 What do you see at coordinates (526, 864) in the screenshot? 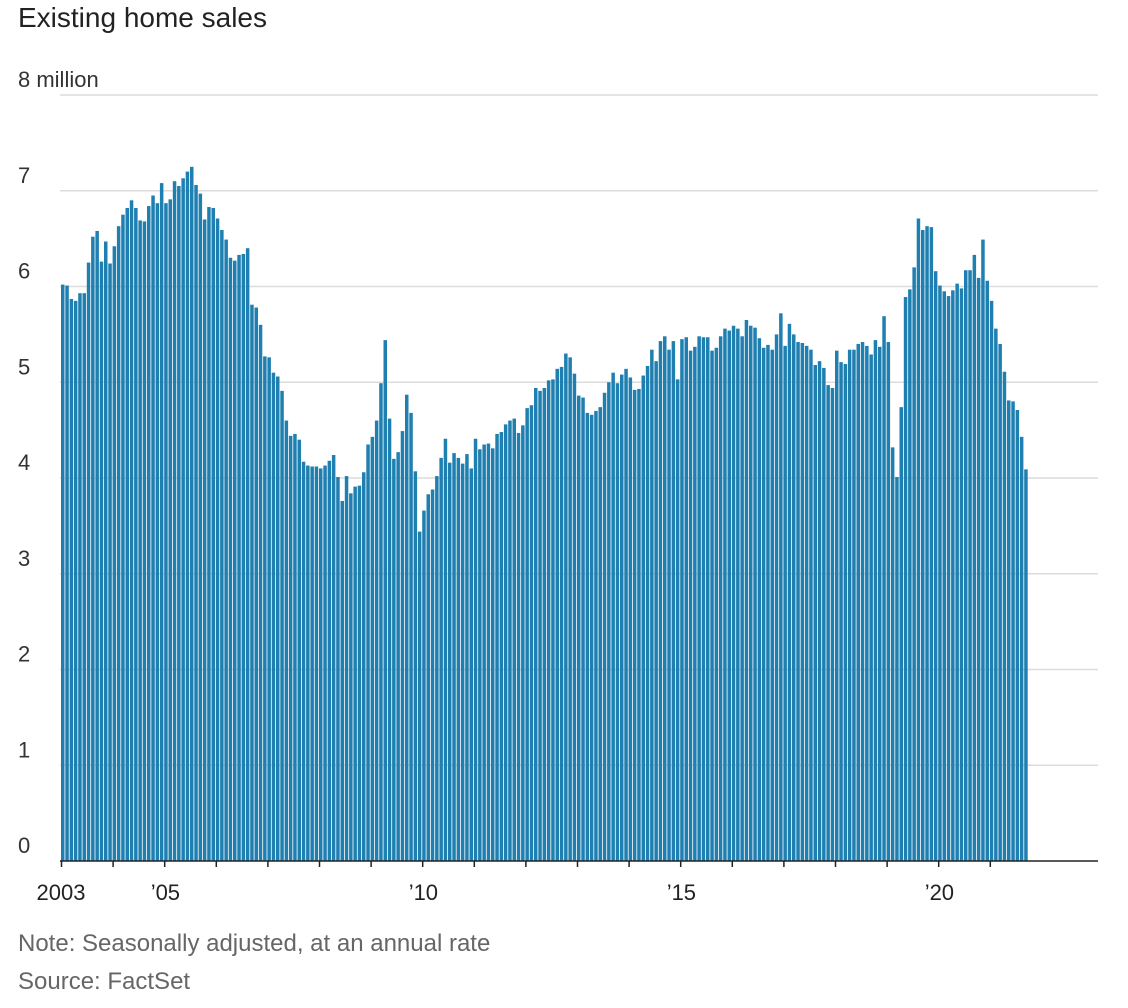
I see `x-axis-ticks` at bounding box center [526, 864].